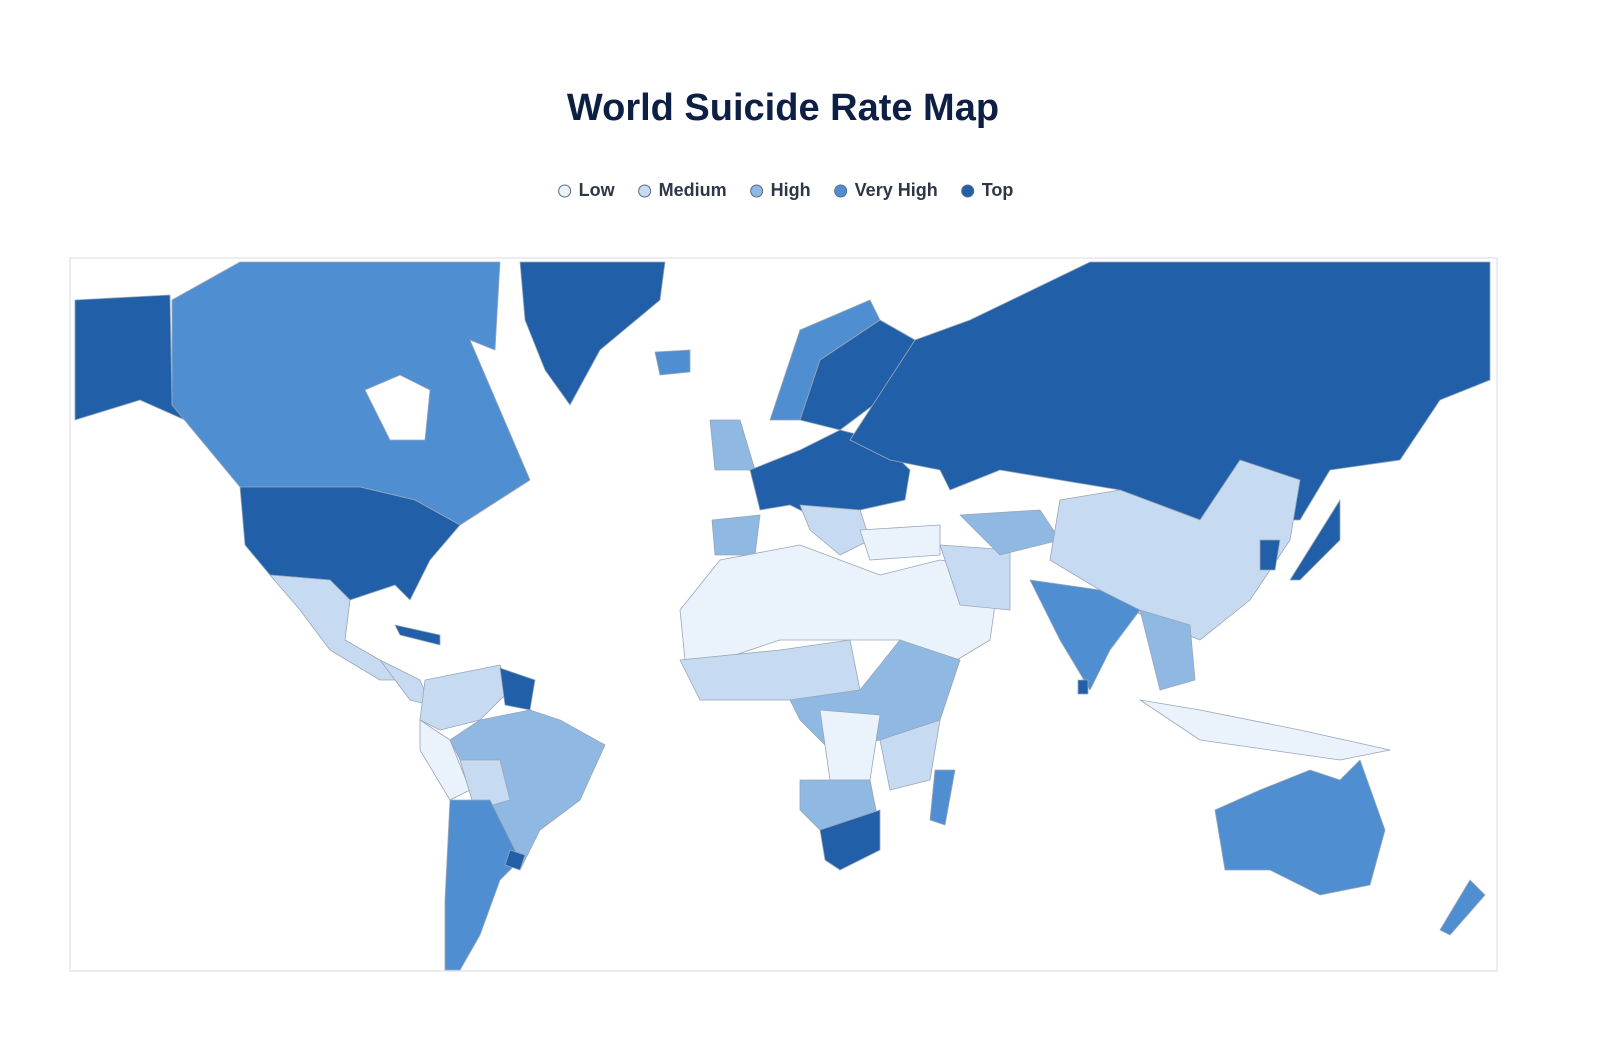  What do you see at coordinates (1085, 635) in the screenshot?
I see `india` at bounding box center [1085, 635].